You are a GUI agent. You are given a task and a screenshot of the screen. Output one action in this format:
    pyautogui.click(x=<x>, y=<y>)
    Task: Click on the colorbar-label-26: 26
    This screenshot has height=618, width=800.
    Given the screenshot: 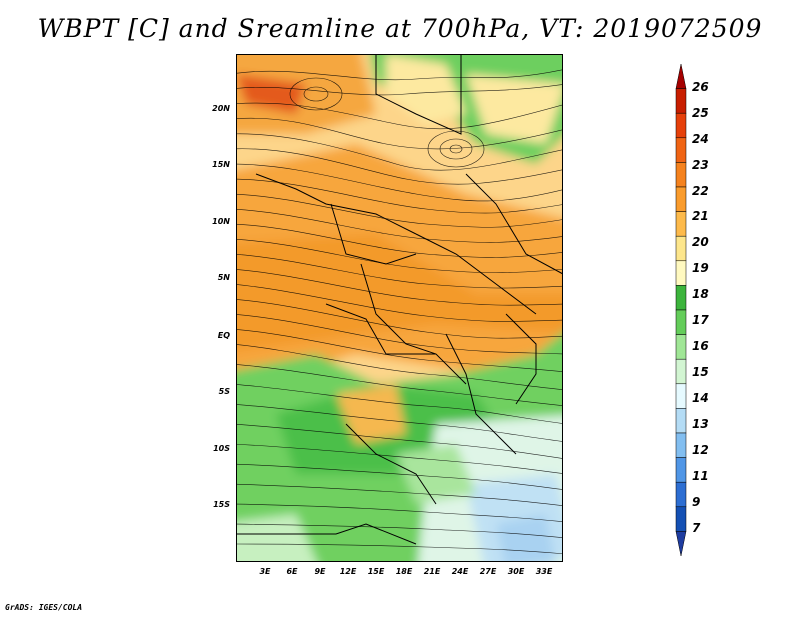 What is the action you would take?
    pyautogui.click(x=700, y=87)
    